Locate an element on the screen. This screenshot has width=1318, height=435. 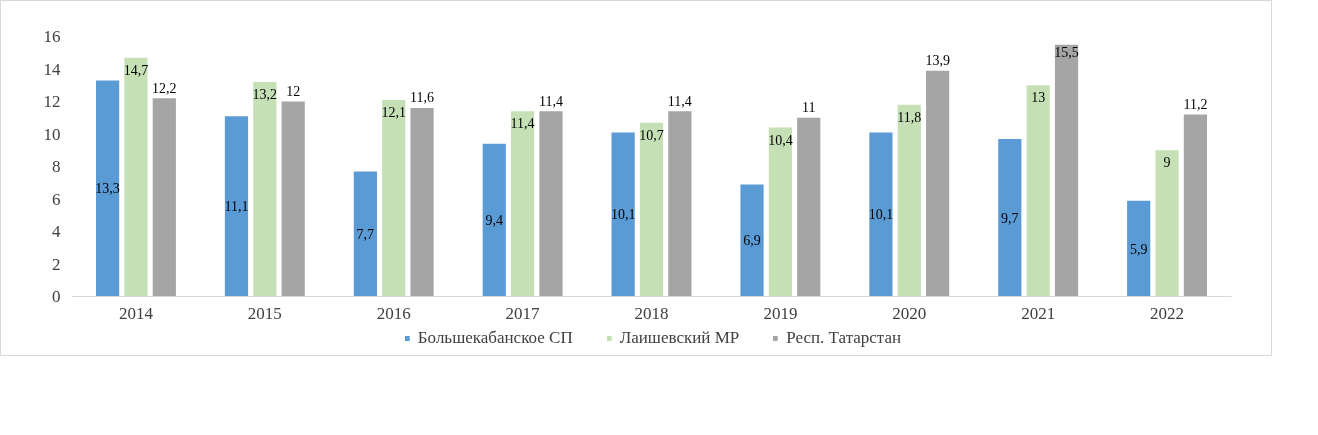
data-label: 12 is located at coordinates (293, 91).